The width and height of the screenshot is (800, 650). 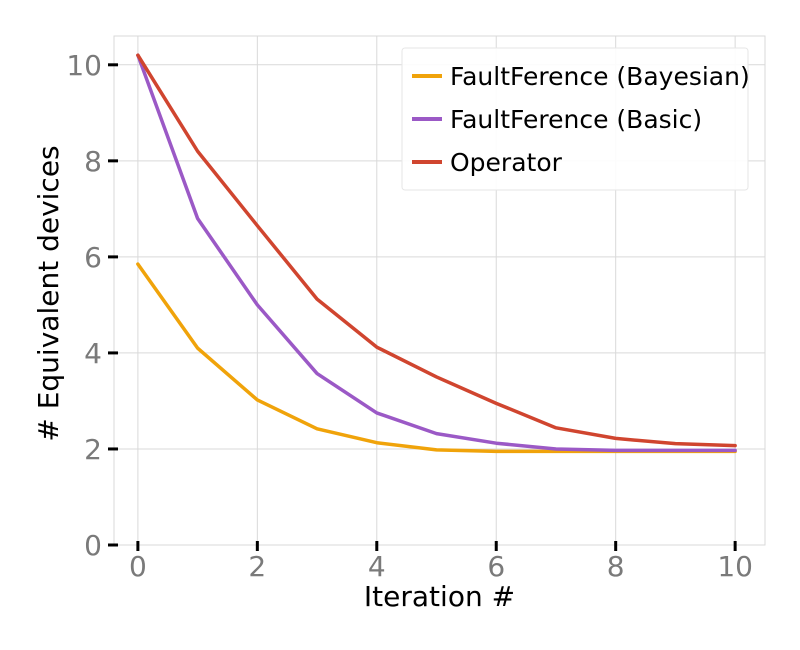 I want to click on y-tick-label: 2, so click(x=93, y=449).